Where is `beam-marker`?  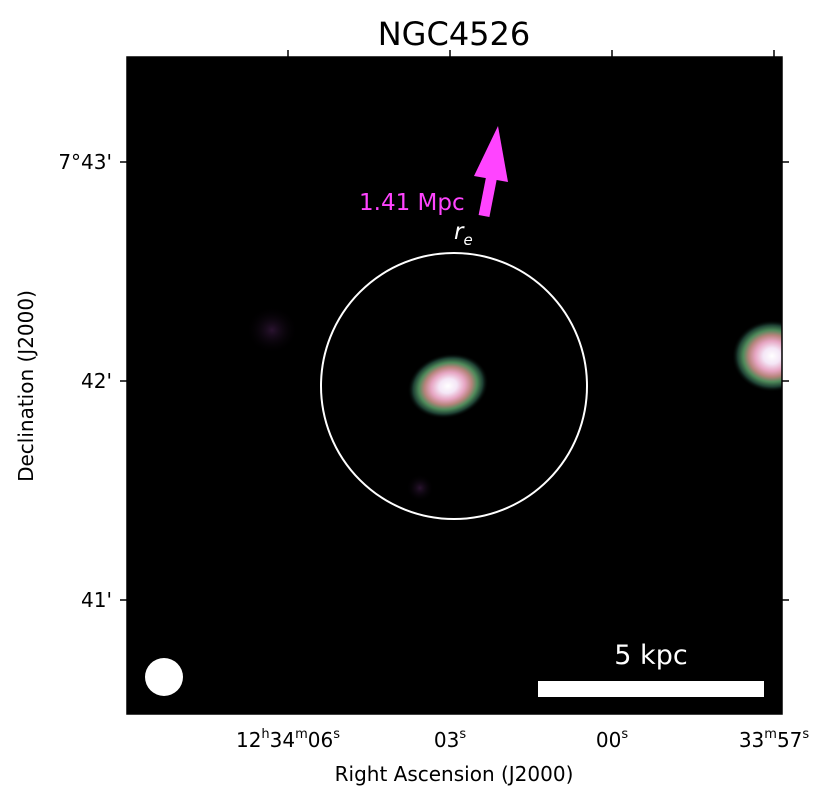
beam-marker is located at coordinates (164, 677).